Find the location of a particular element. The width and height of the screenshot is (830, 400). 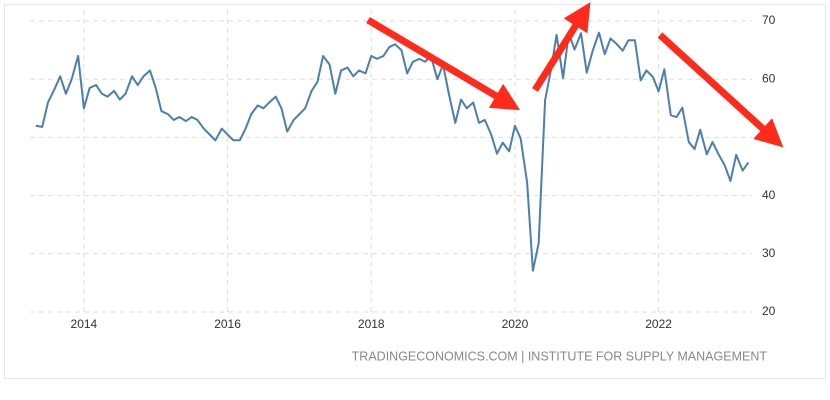

x-tick-label: 2014 is located at coordinates (84, 324).